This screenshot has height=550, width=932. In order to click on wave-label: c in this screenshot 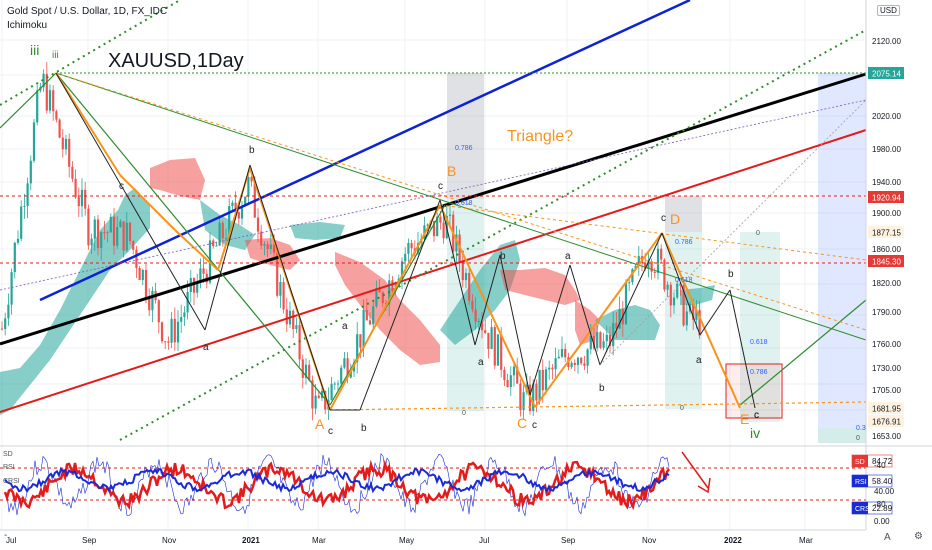, I will do `click(756, 415)`.